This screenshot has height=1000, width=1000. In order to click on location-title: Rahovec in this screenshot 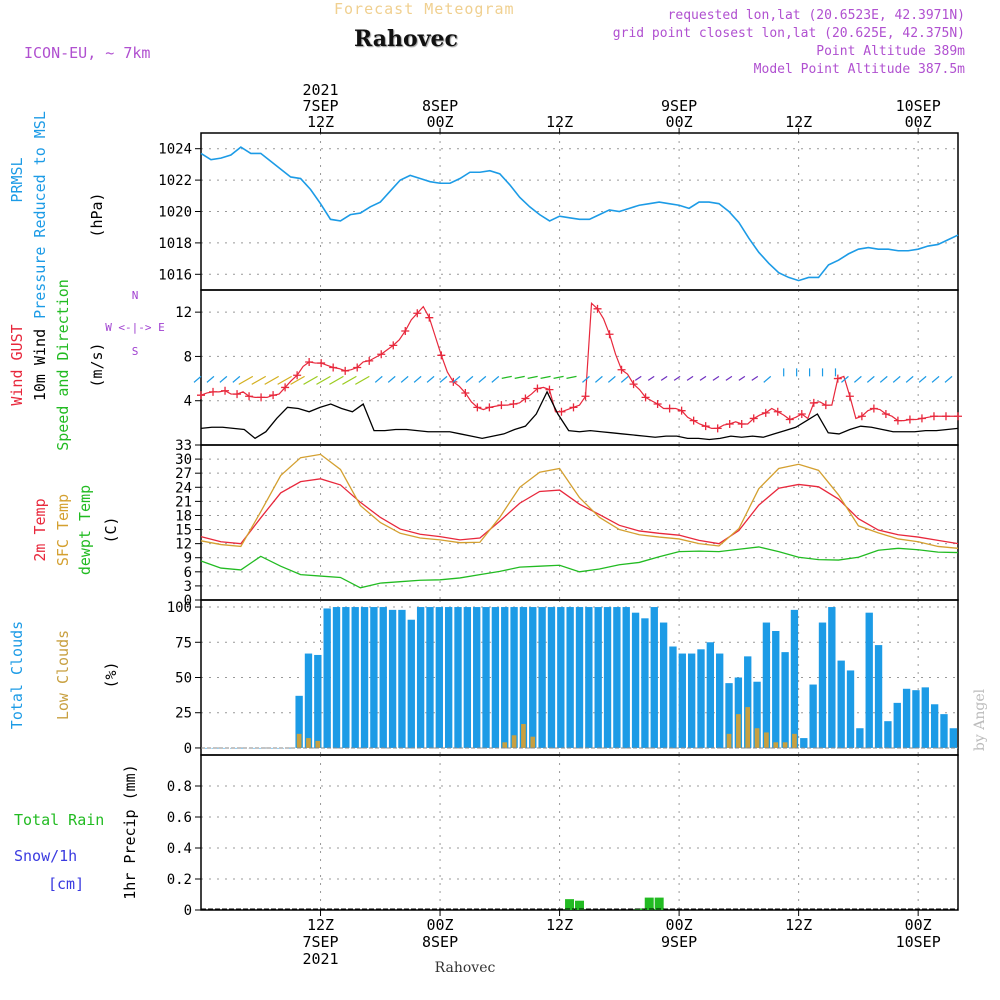, I will do `click(406, 39)`.